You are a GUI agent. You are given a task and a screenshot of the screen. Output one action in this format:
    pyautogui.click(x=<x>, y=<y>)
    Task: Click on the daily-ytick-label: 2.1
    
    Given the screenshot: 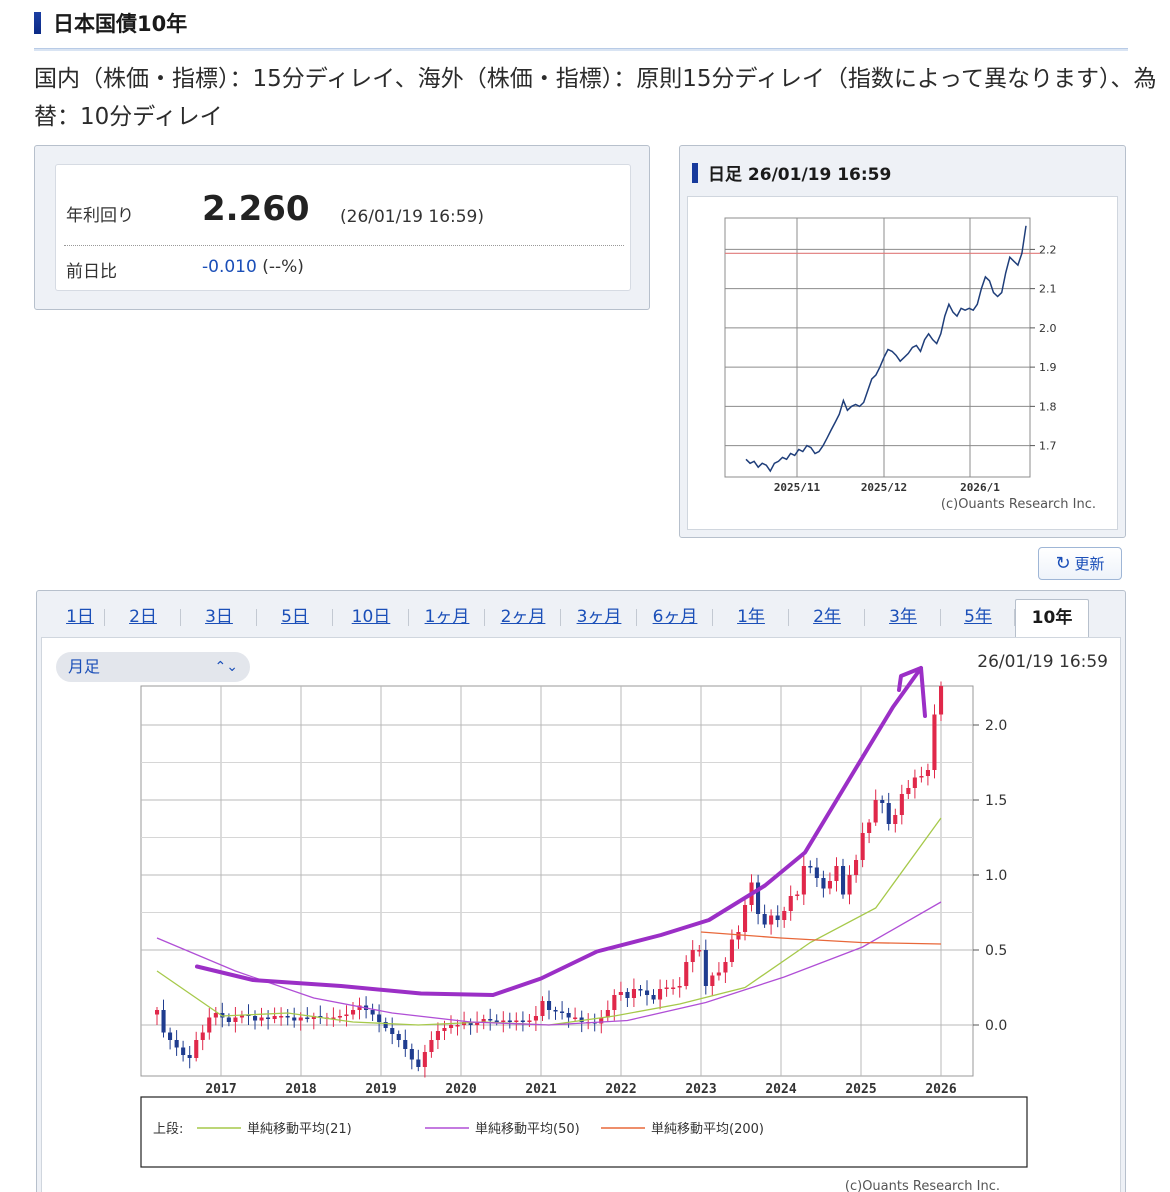 What is the action you would take?
    pyautogui.click(x=1048, y=289)
    